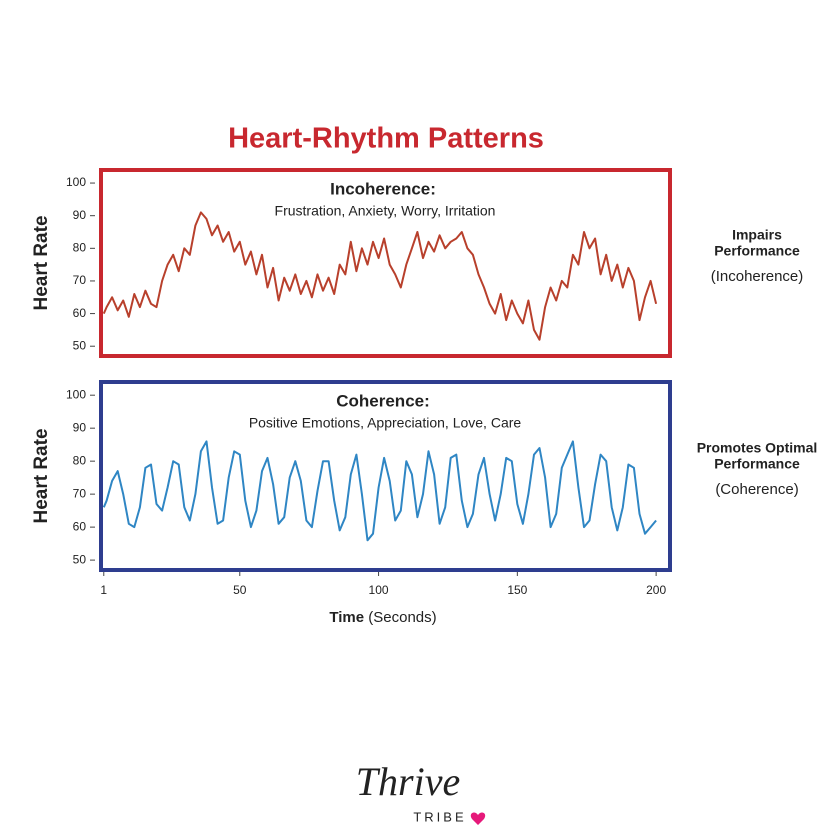  Describe the element at coordinates (757, 448) in the screenshot. I see `annotation: Promotes Optimal` at that location.